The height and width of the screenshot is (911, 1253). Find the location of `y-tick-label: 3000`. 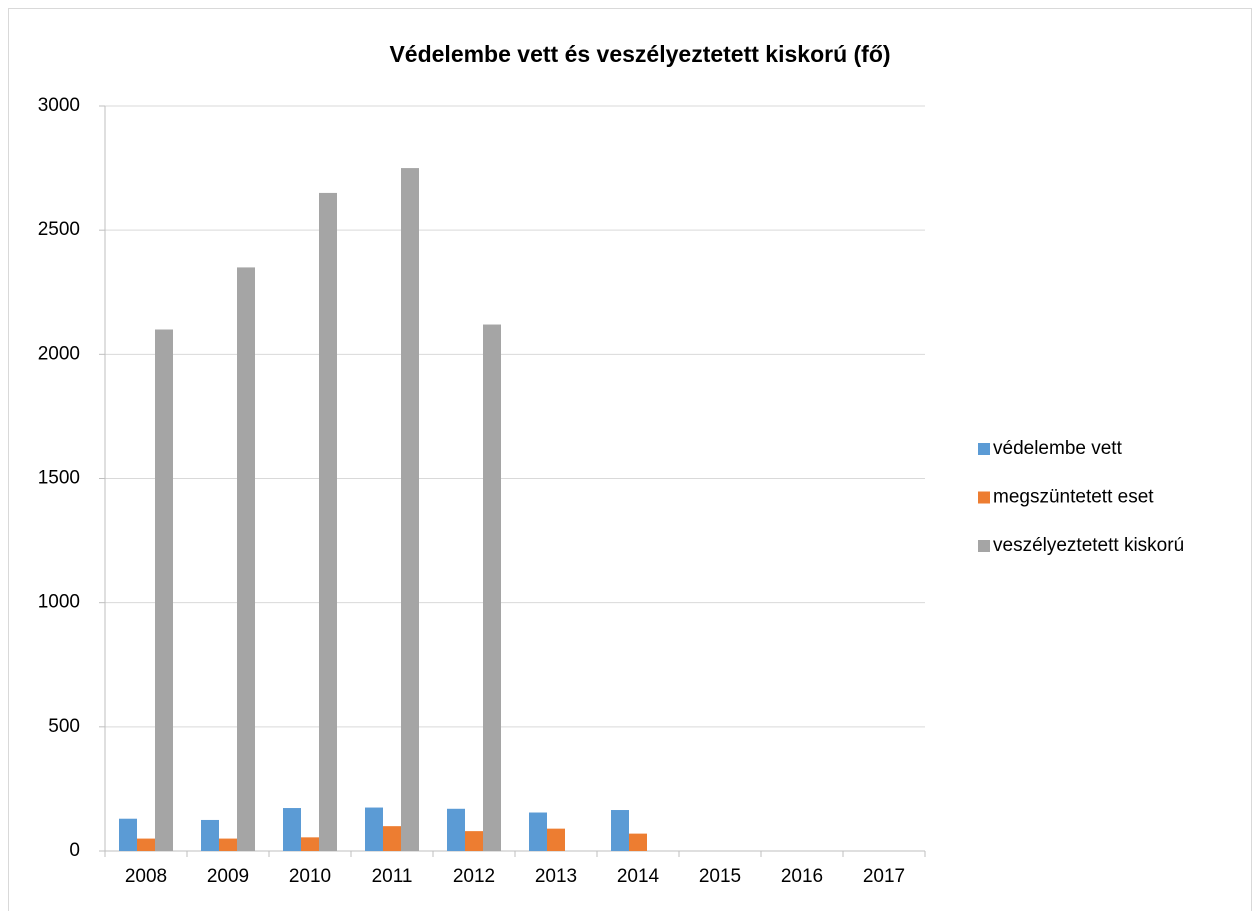

y-tick-label: 3000 is located at coordinates (59, 105).